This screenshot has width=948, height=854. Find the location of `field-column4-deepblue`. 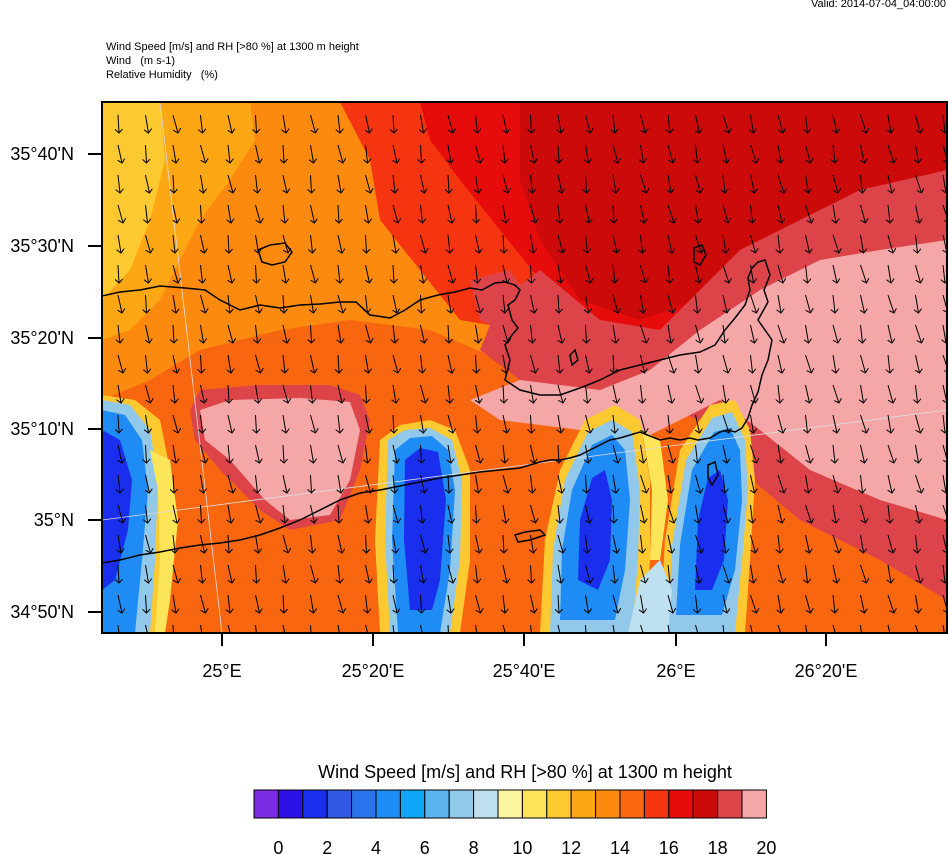

field-column4-deepblue is located at coordinates (711, 530).